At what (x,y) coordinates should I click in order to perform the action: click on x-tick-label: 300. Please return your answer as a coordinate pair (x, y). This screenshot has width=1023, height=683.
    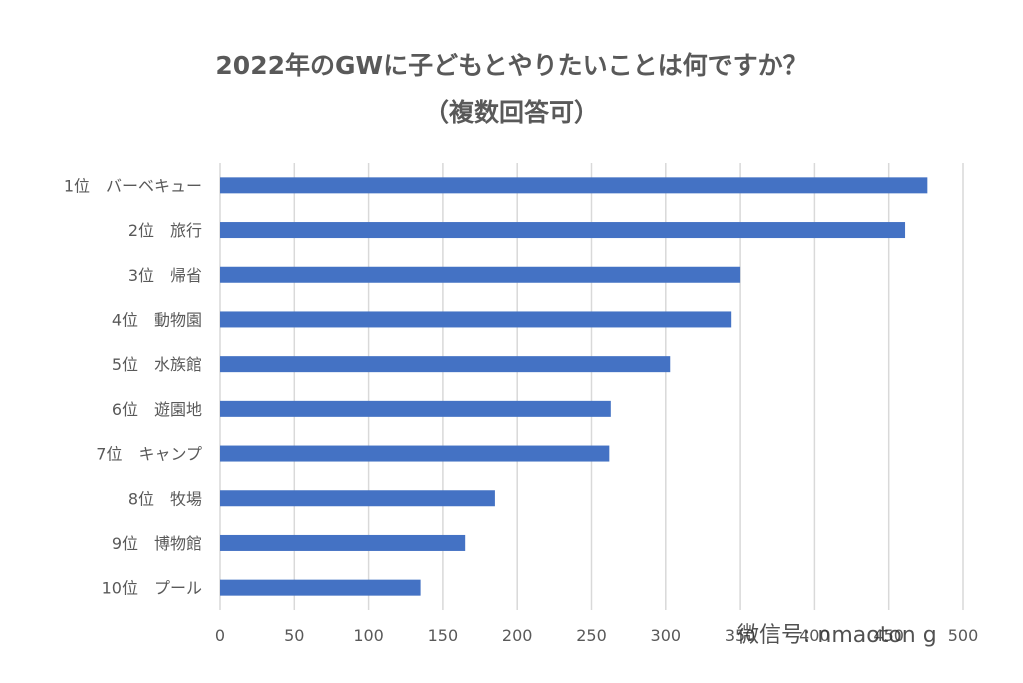
    Looking at the image, I should click on (666, 635).